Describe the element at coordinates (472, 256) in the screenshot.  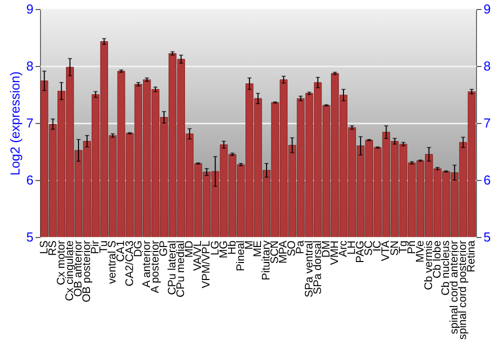
I see `x-tick-label: Retina` at that location.